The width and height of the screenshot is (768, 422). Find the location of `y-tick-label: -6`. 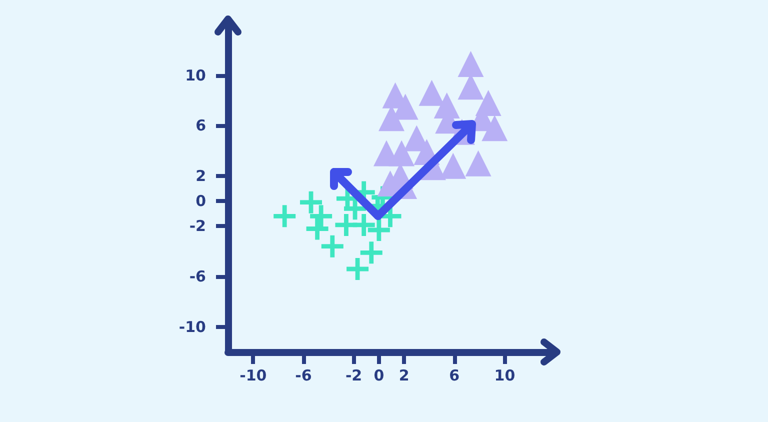

y-tick-label: -6 is located at coordinates (197, 277).